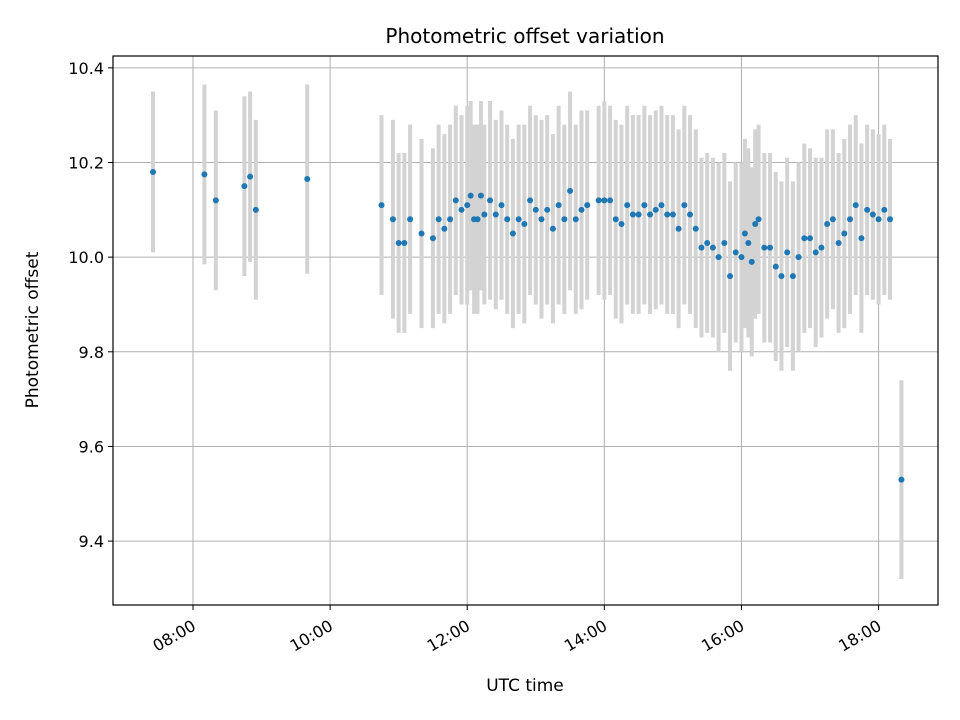  Describe the element at coordinates (86, 162) in the screenshot. I see `y-tick-label-4: 10.2` at that location.